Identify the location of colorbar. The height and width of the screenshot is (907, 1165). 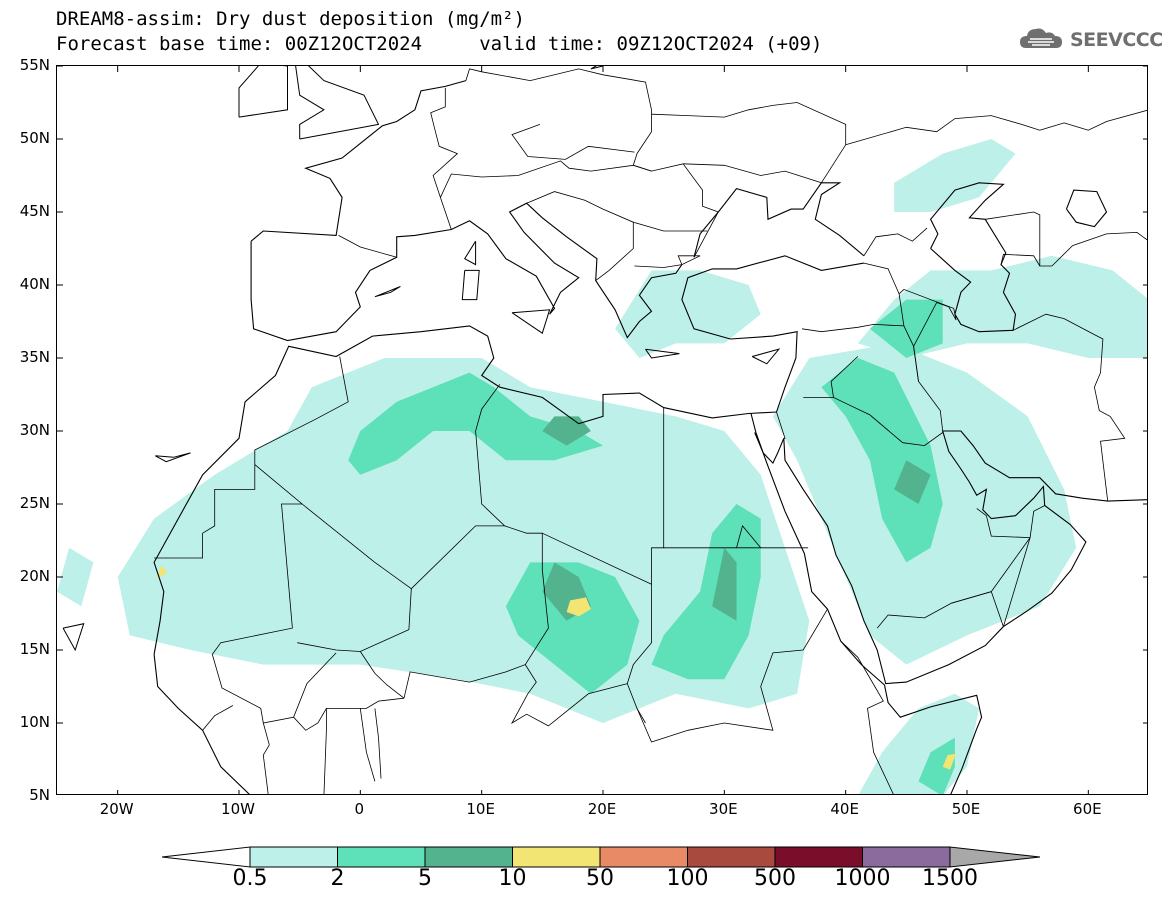
(600, 862).